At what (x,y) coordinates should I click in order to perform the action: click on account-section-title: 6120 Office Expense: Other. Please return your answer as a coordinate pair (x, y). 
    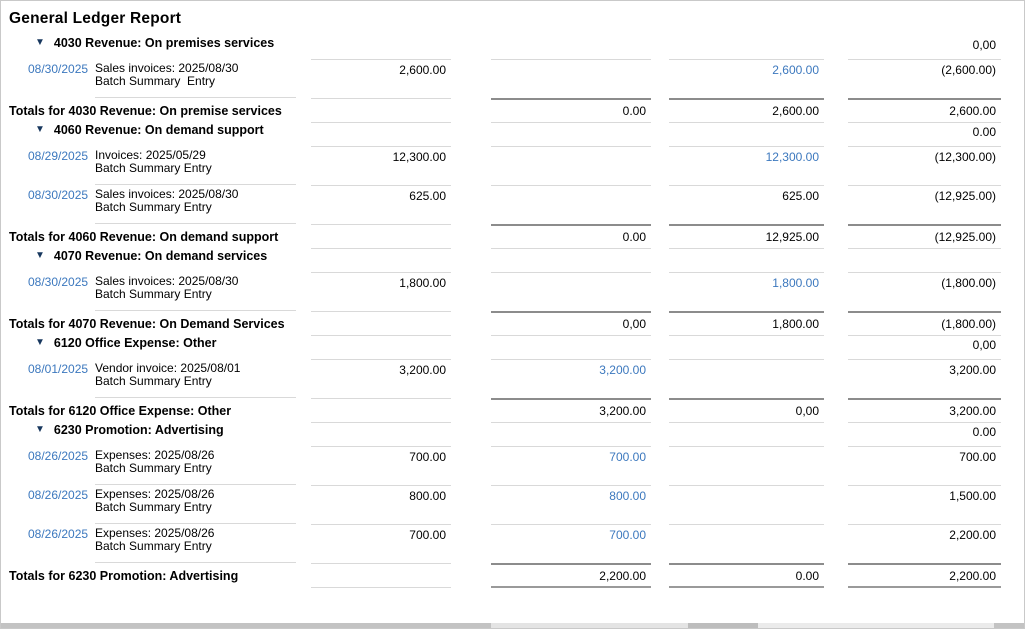
    Looking at the image, I should click on (135, 343).